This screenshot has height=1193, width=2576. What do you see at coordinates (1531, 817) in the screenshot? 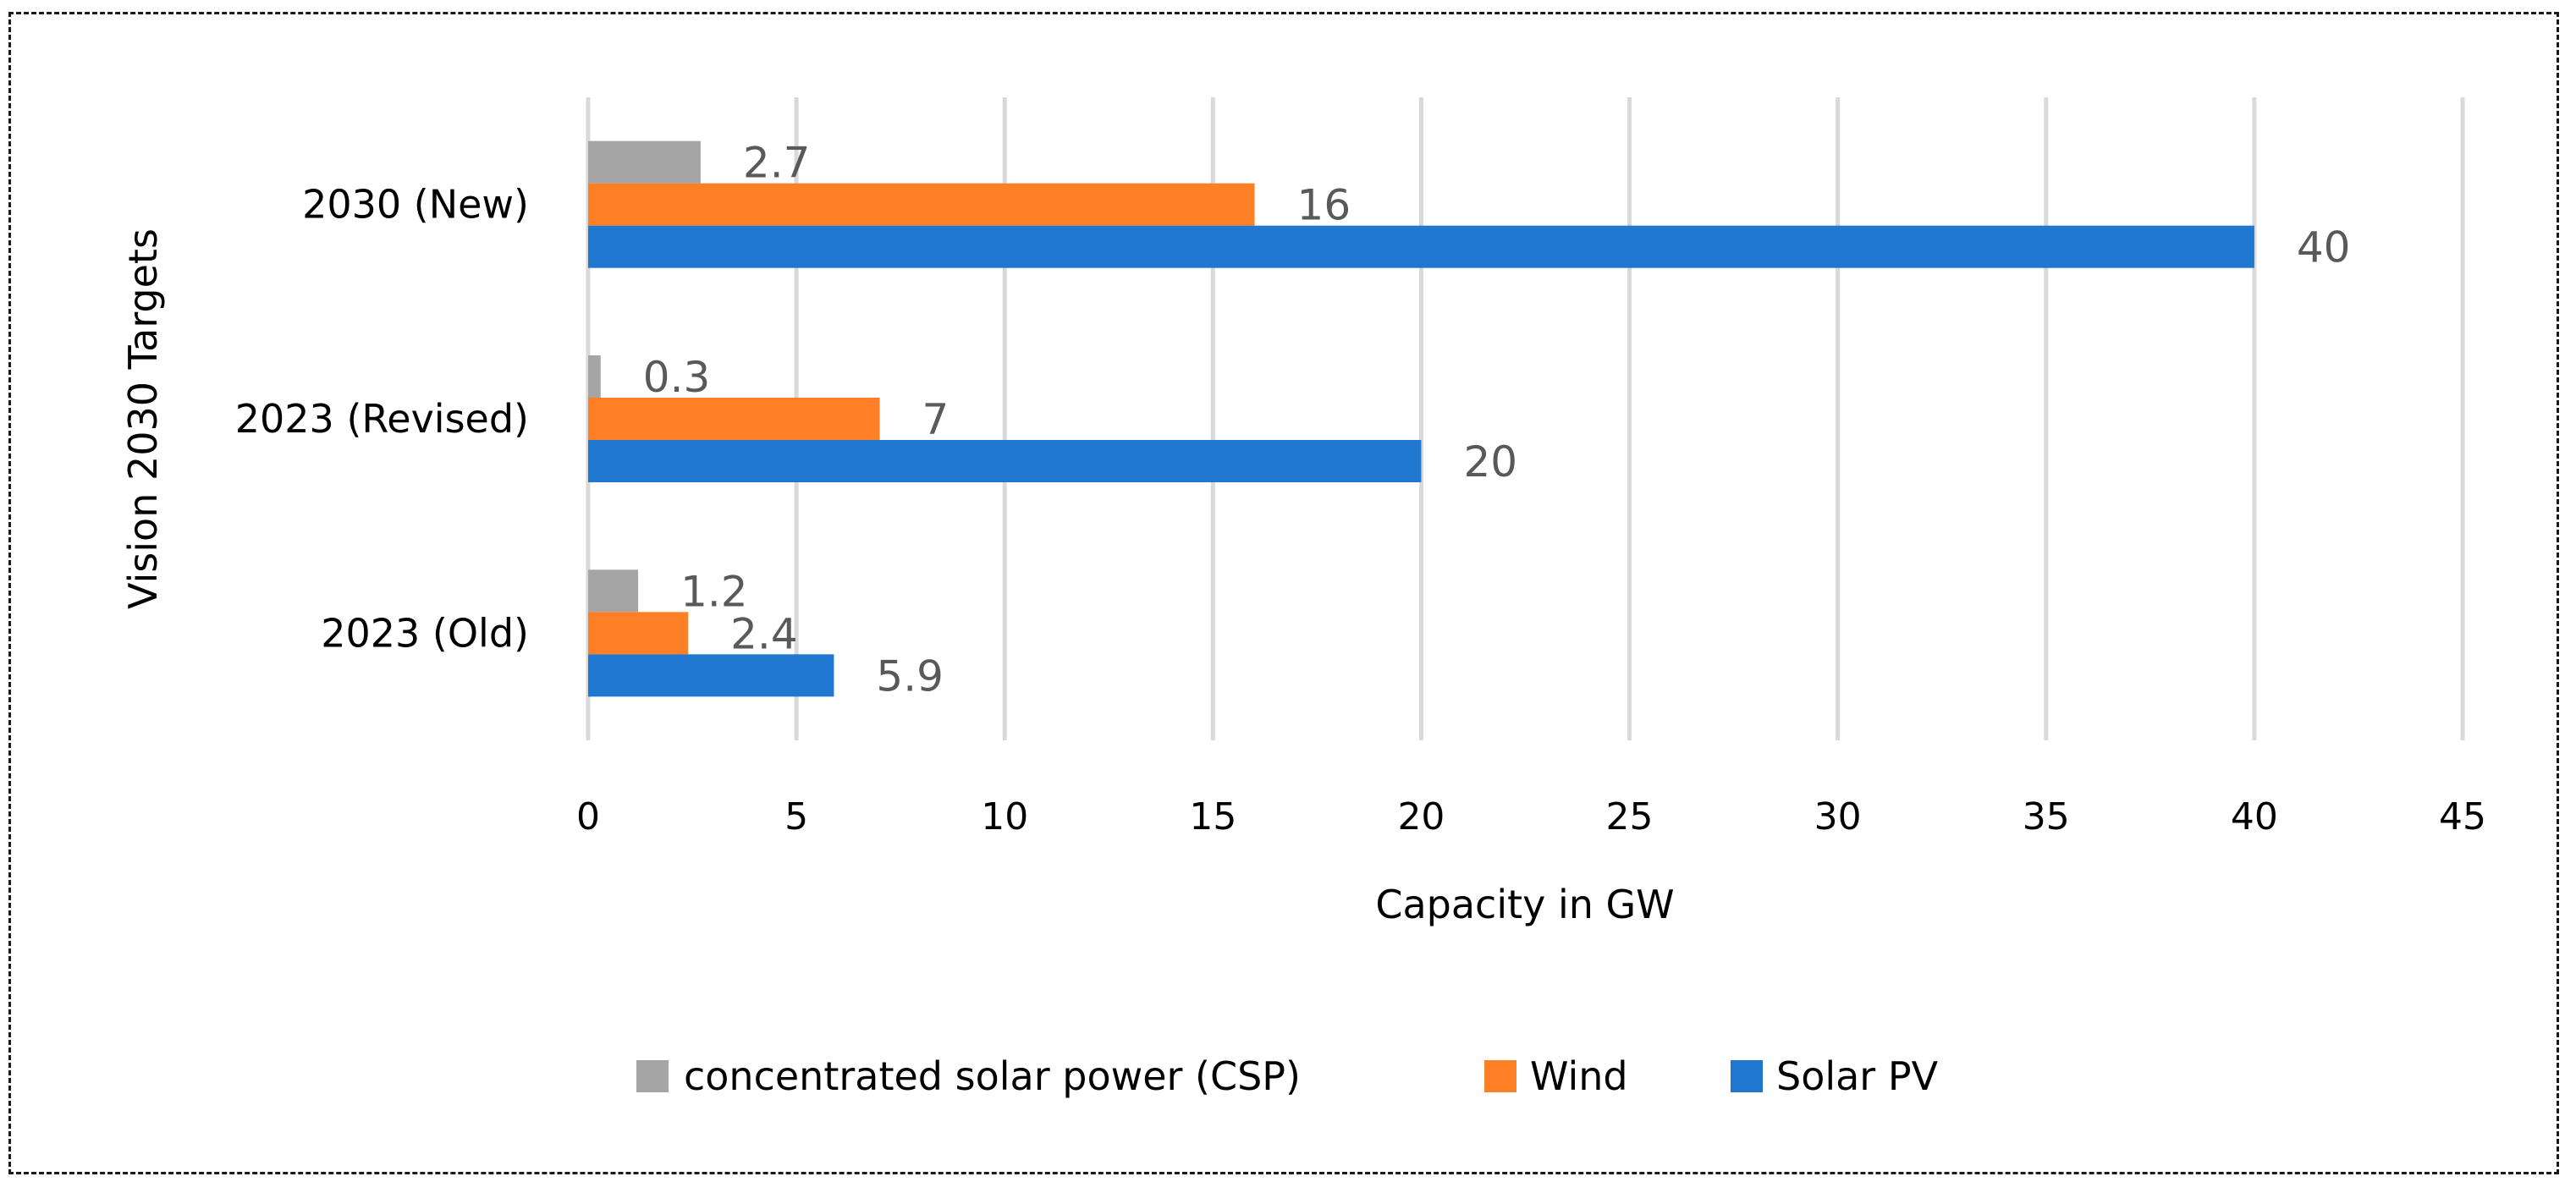
I see `x-tick-labels: 0 5 10 15 20 25 30 35 40 45` at bounding box center [1531, 817].